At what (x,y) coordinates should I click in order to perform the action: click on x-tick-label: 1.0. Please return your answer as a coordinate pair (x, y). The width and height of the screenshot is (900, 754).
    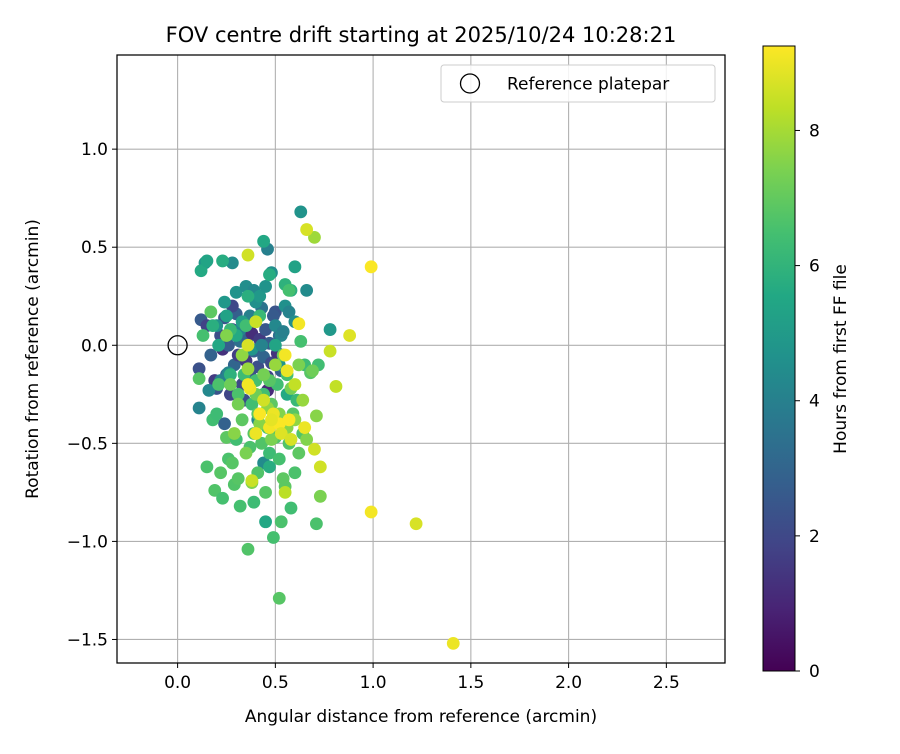
    Looking at the image, I should click on (373, 683).